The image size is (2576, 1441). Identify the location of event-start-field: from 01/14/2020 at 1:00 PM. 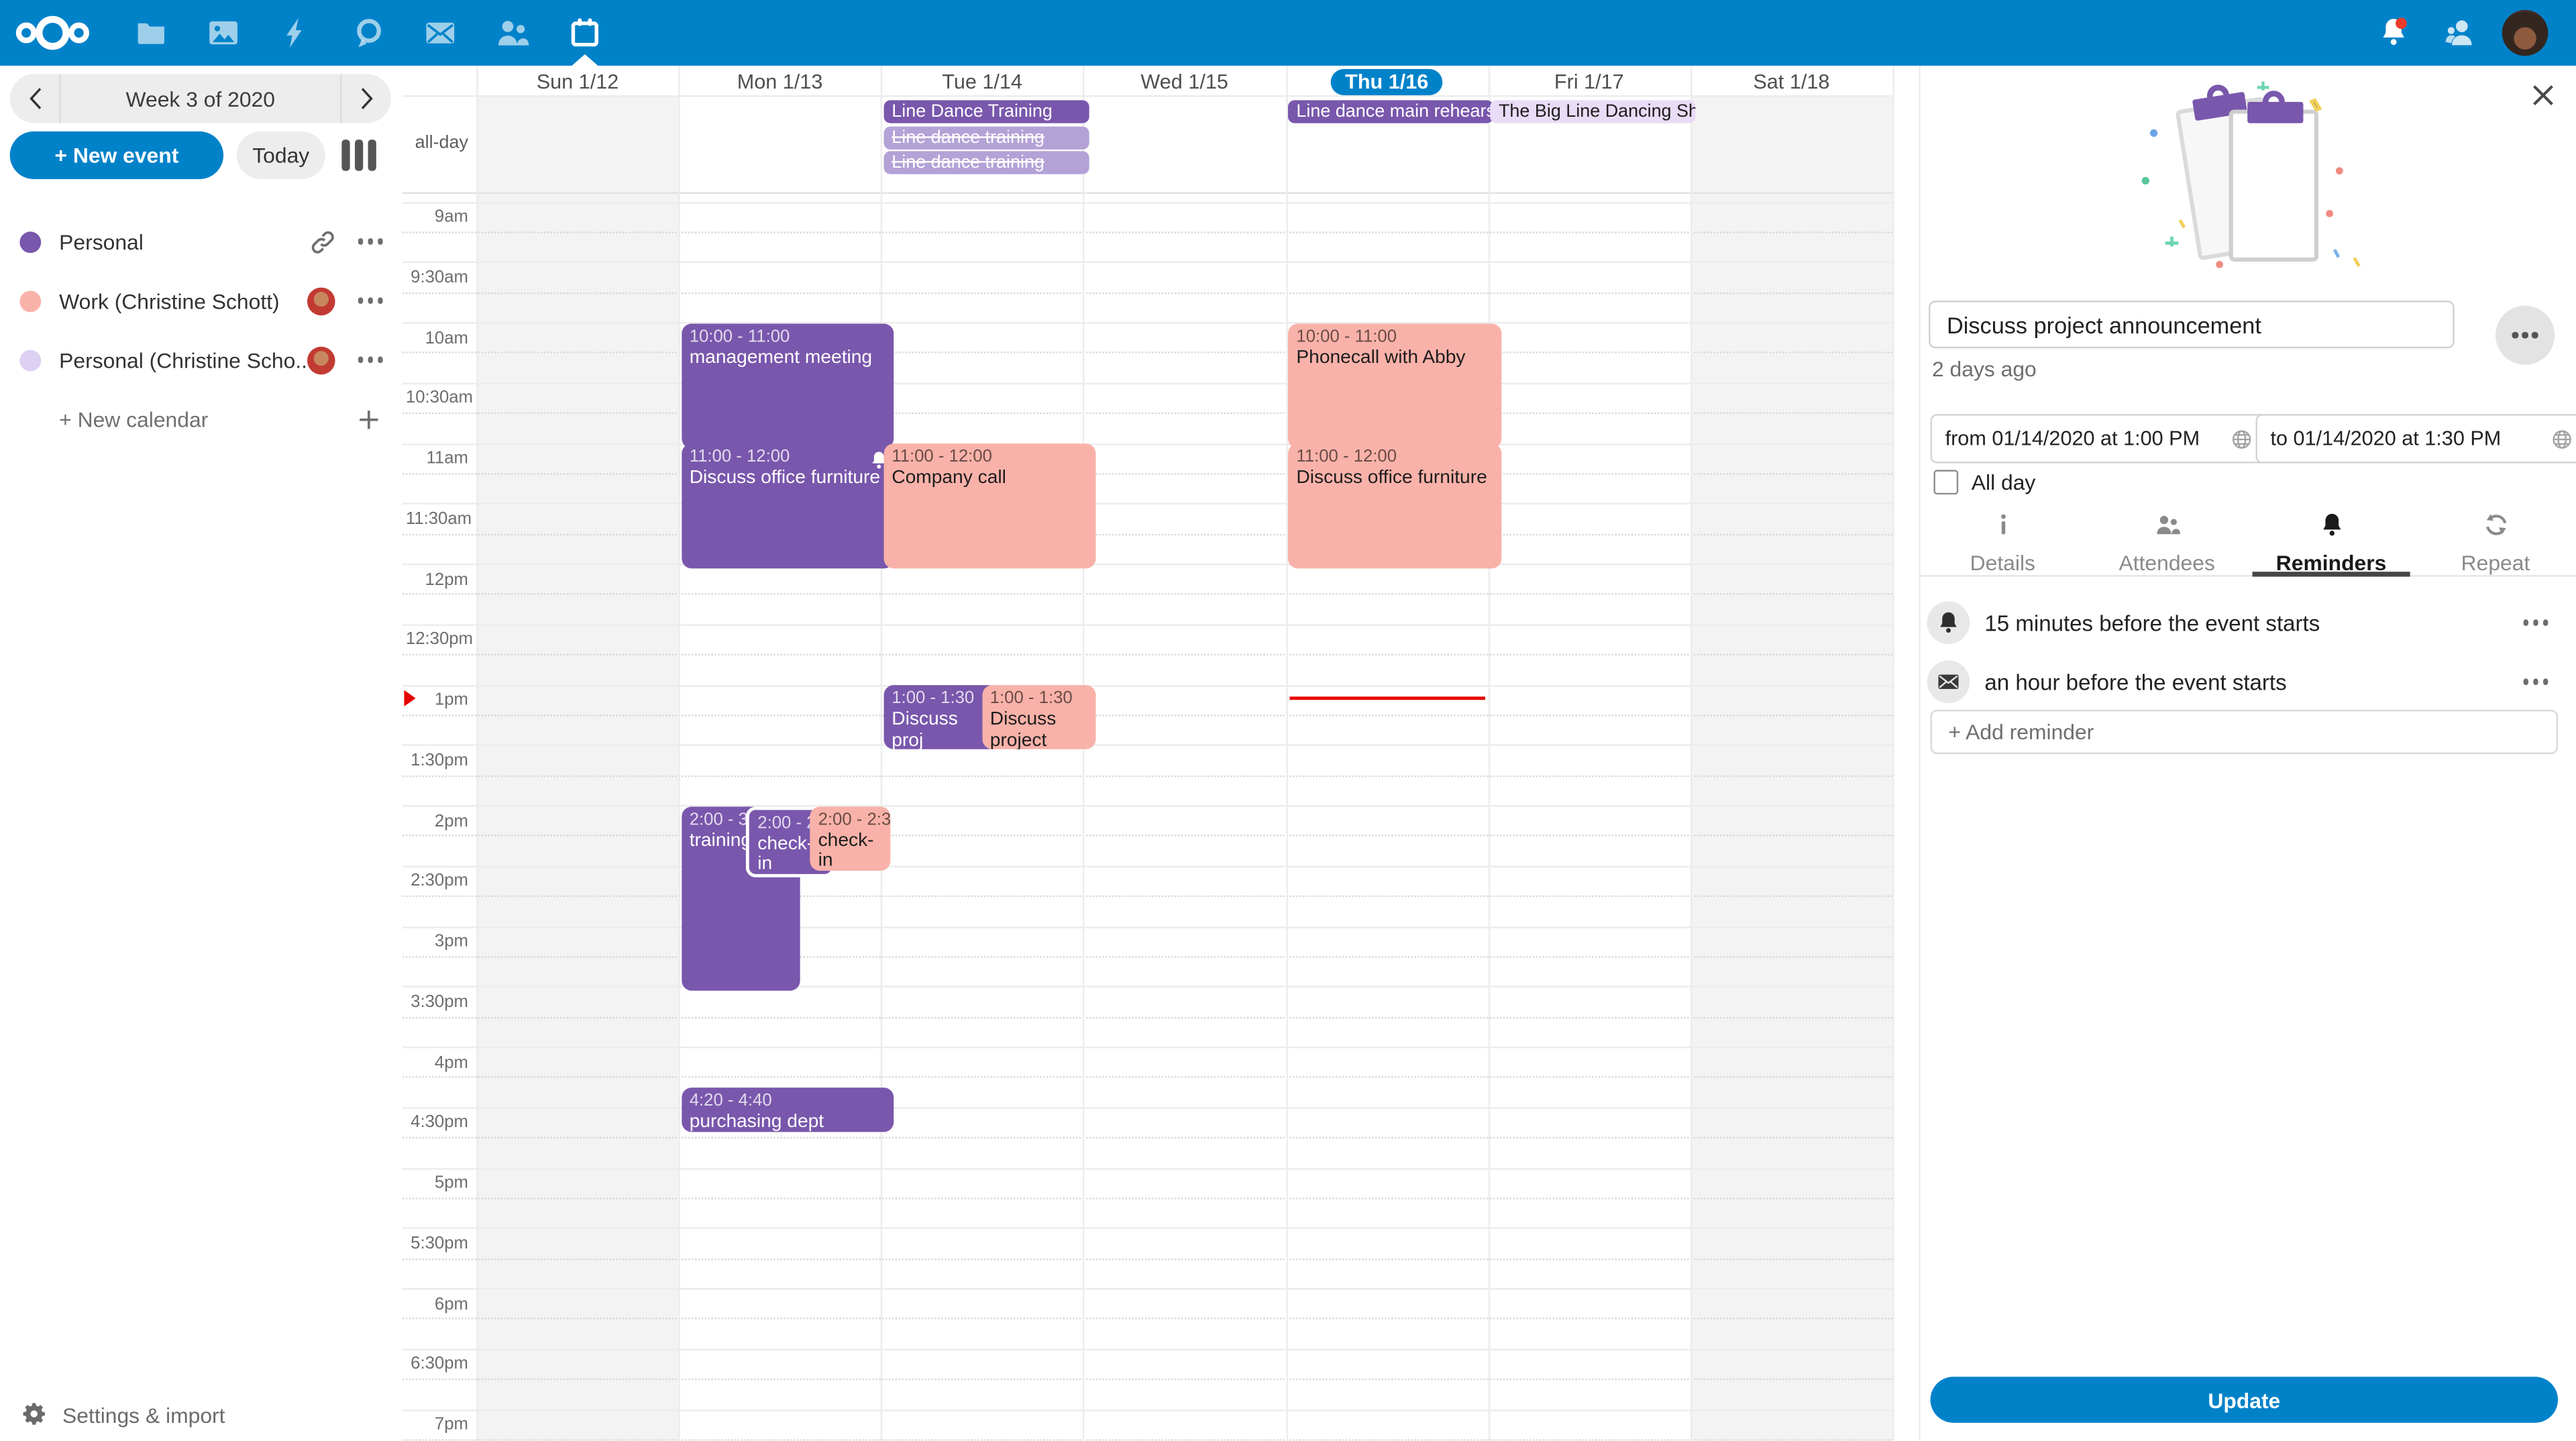
(2098, 439).